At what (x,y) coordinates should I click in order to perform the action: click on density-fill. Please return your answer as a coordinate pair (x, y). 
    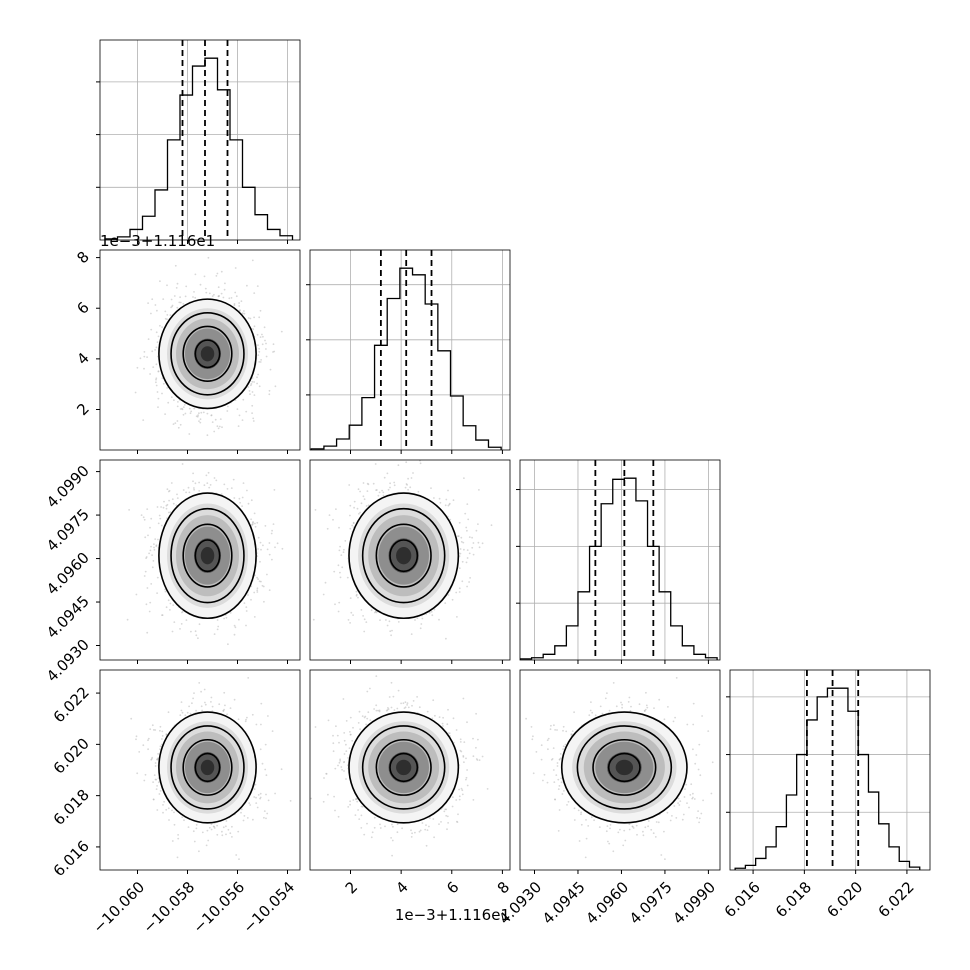
    Looking at the image, I should click on (207, 555).